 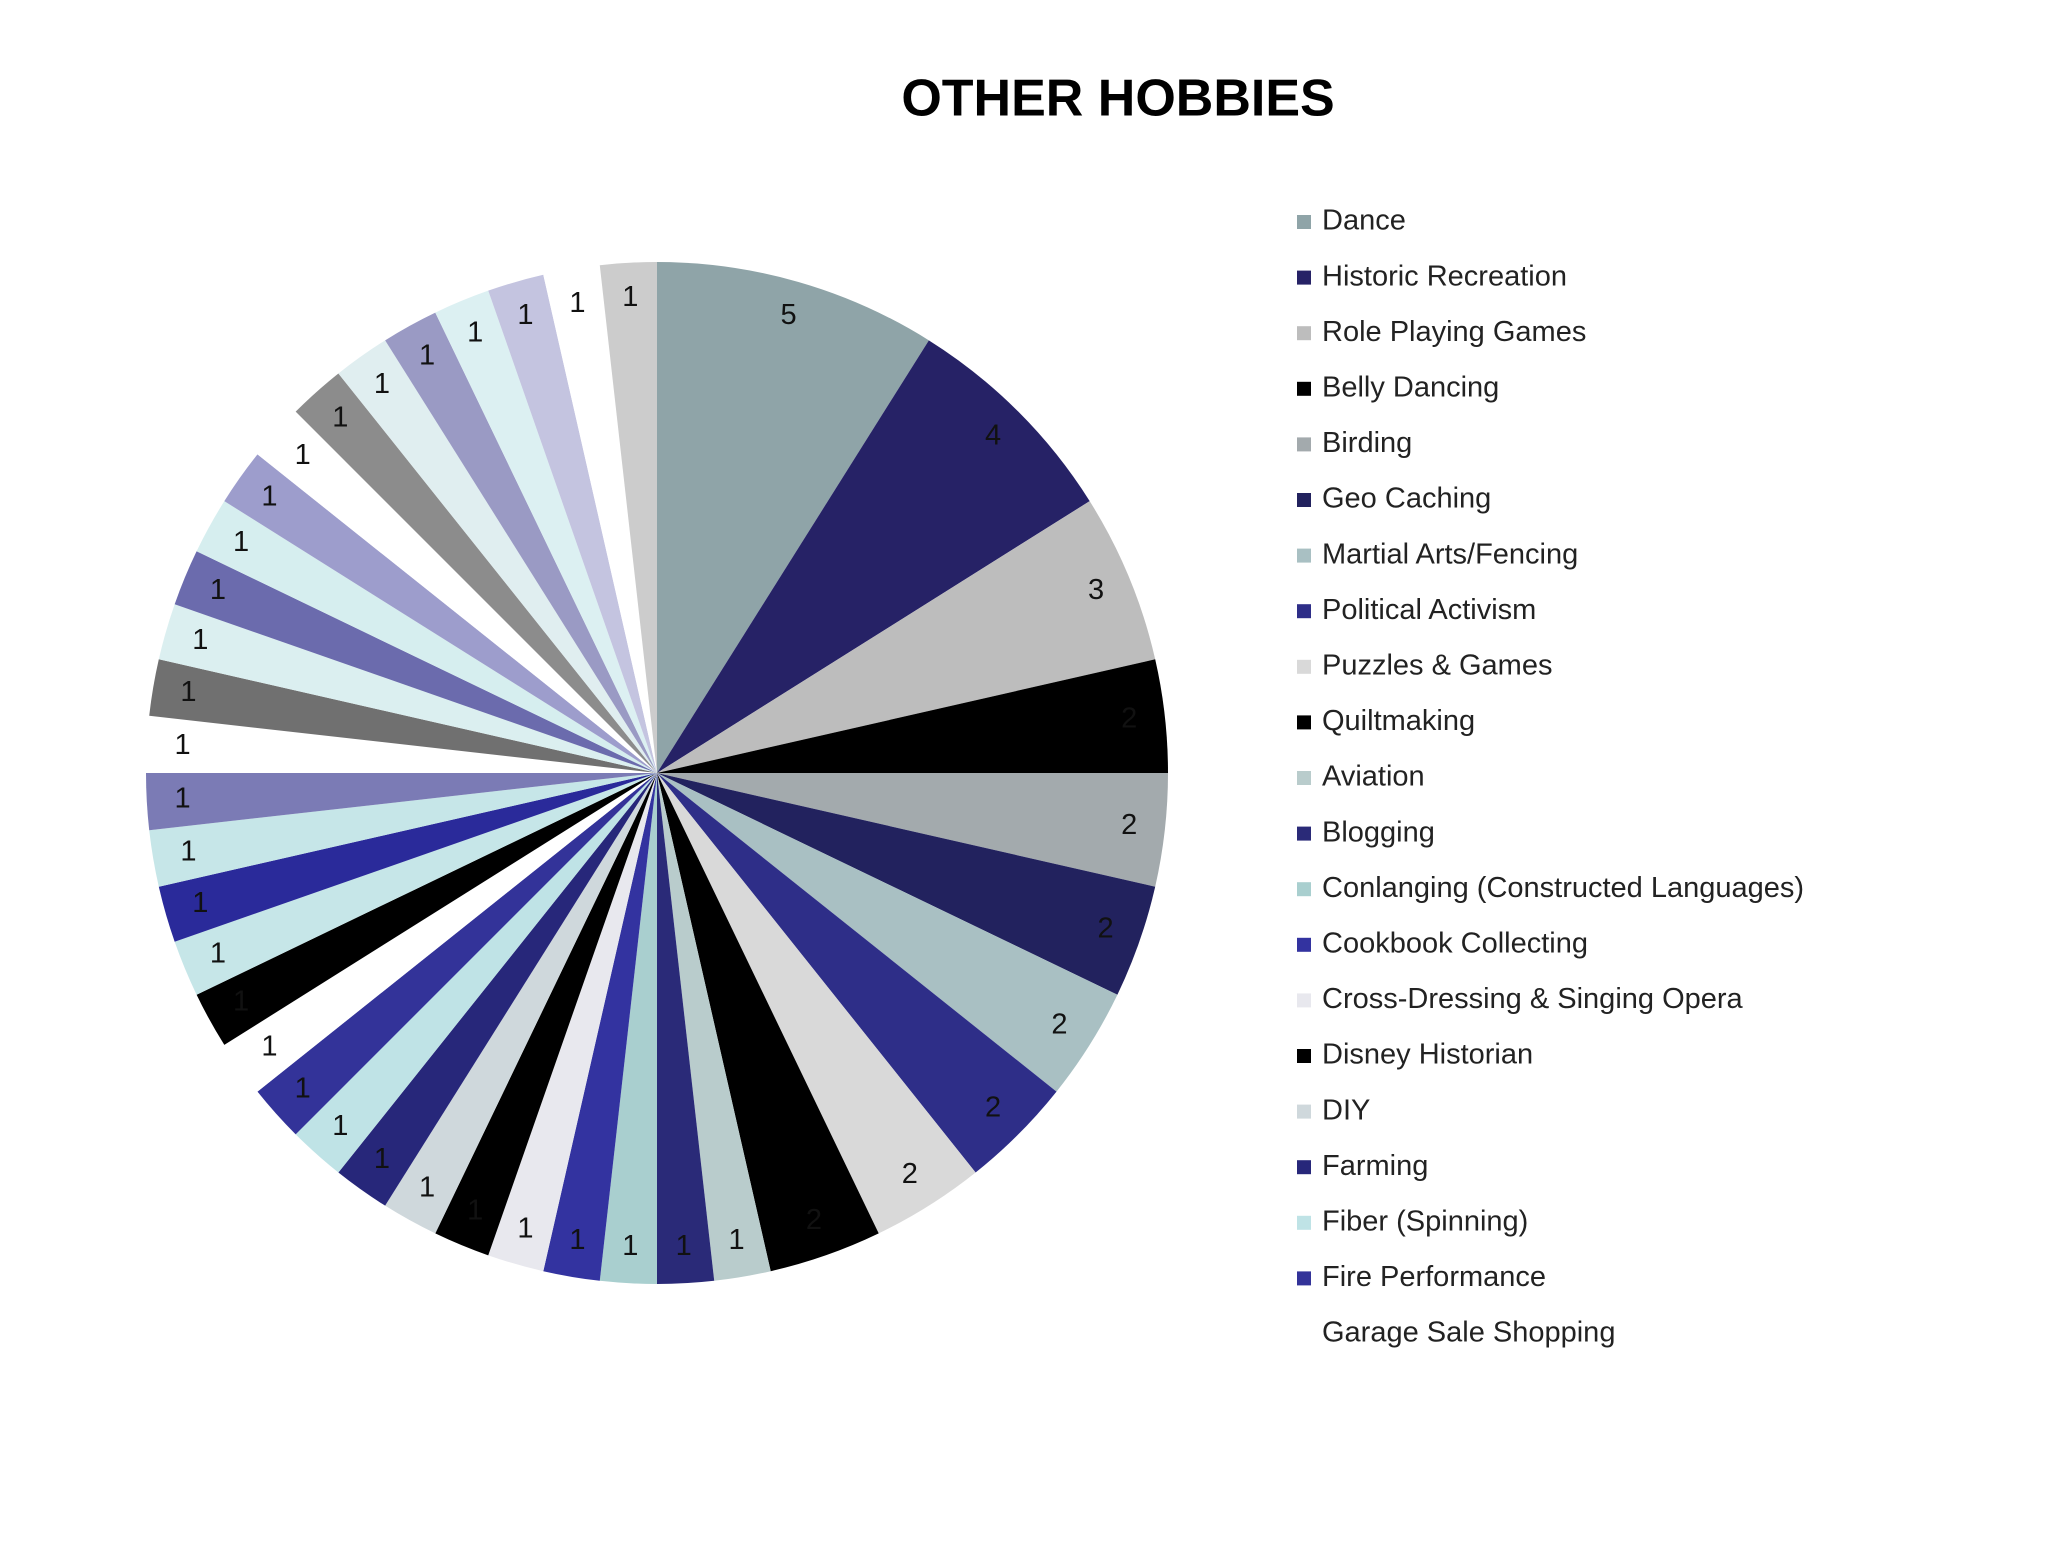 I want to click on legend-label: Cross-Dressing & Singing Opera, so click(x=1533, y=999).